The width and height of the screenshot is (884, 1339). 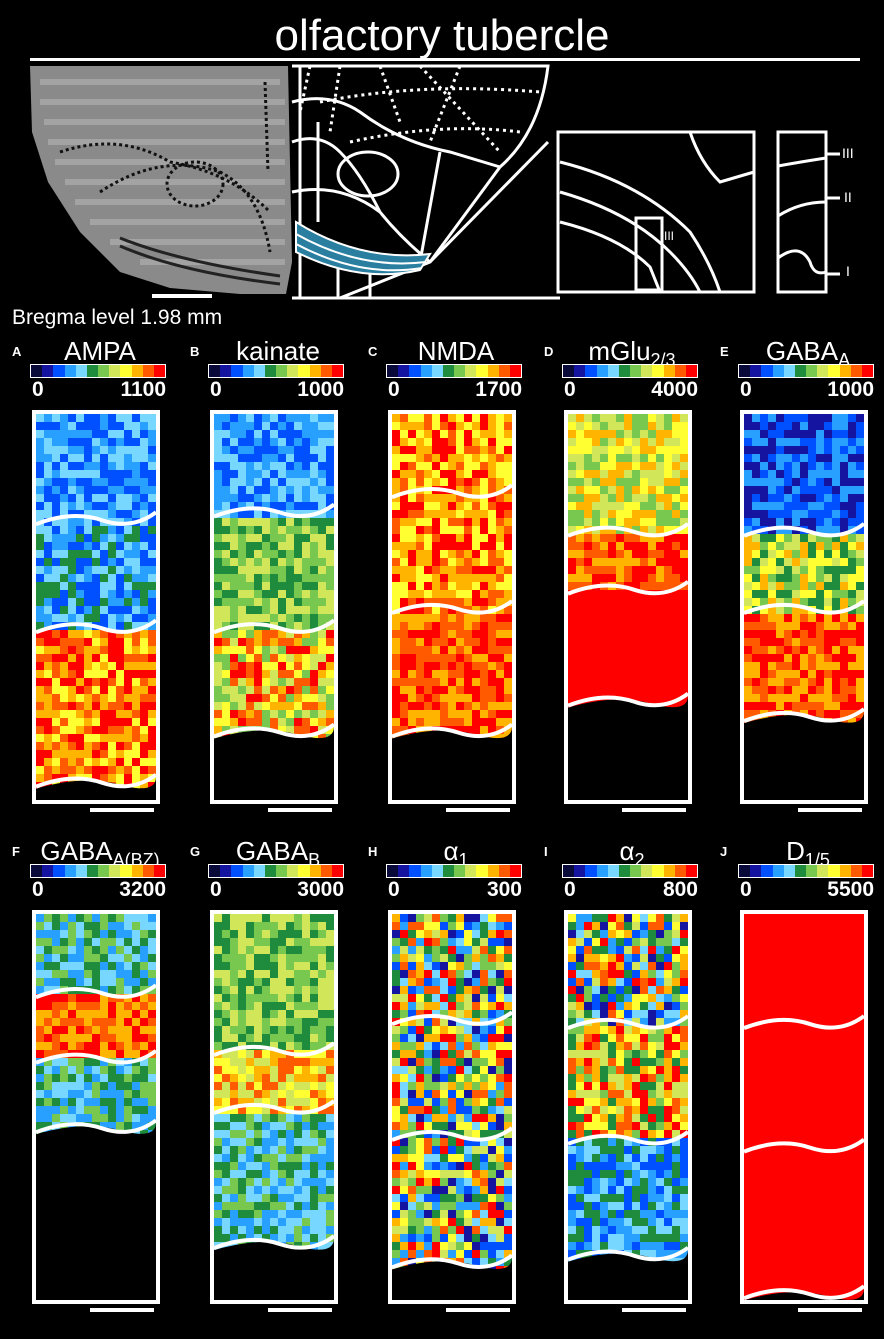 I want to click on layer-boundary, so click(x=452, y=730).